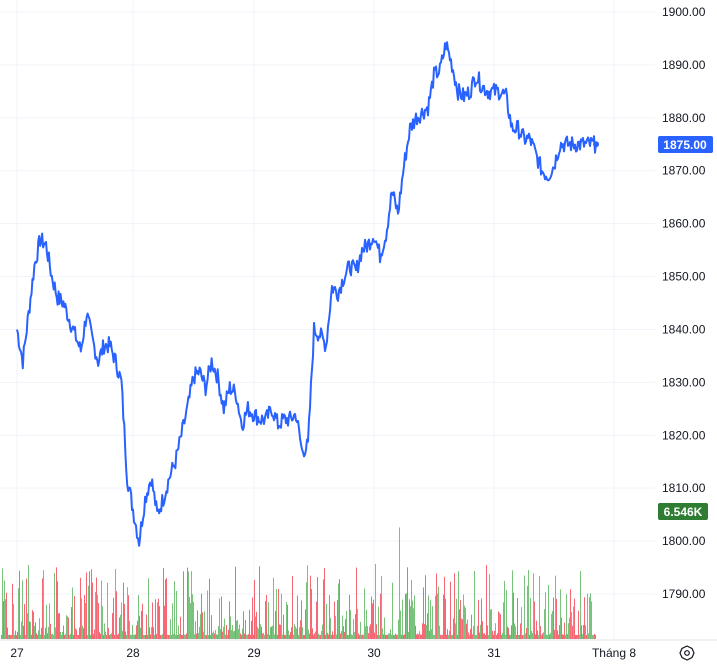 This screenshot has width=717, height=666. I want to click on volume-badge: 6.546K, so click(683, 511).